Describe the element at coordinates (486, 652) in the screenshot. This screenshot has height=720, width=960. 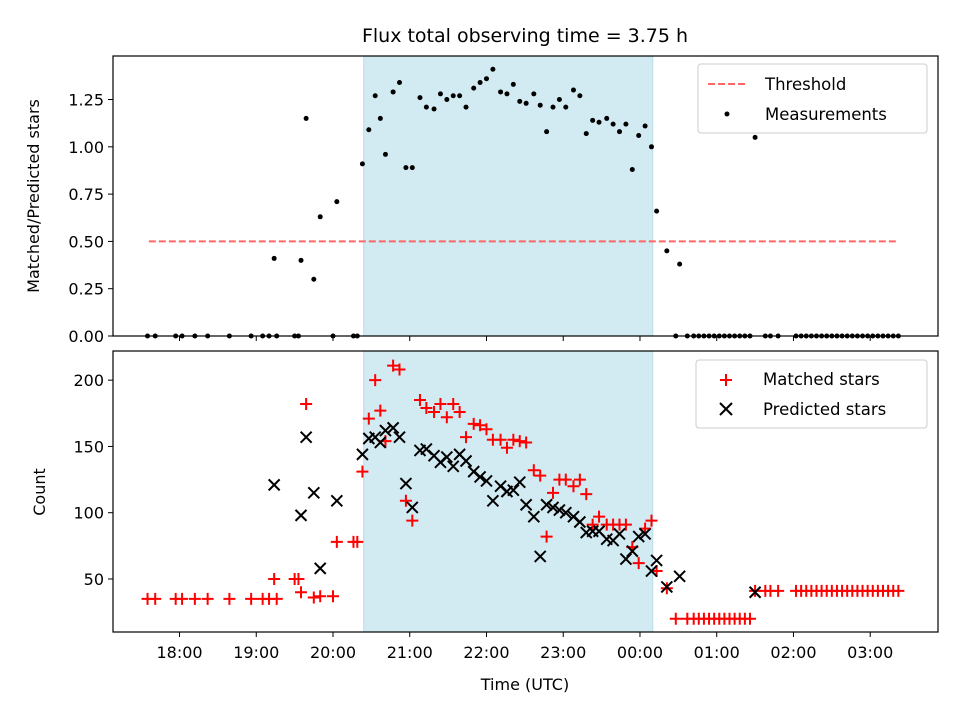
I see `x-tick-label: 22:00` at that location.